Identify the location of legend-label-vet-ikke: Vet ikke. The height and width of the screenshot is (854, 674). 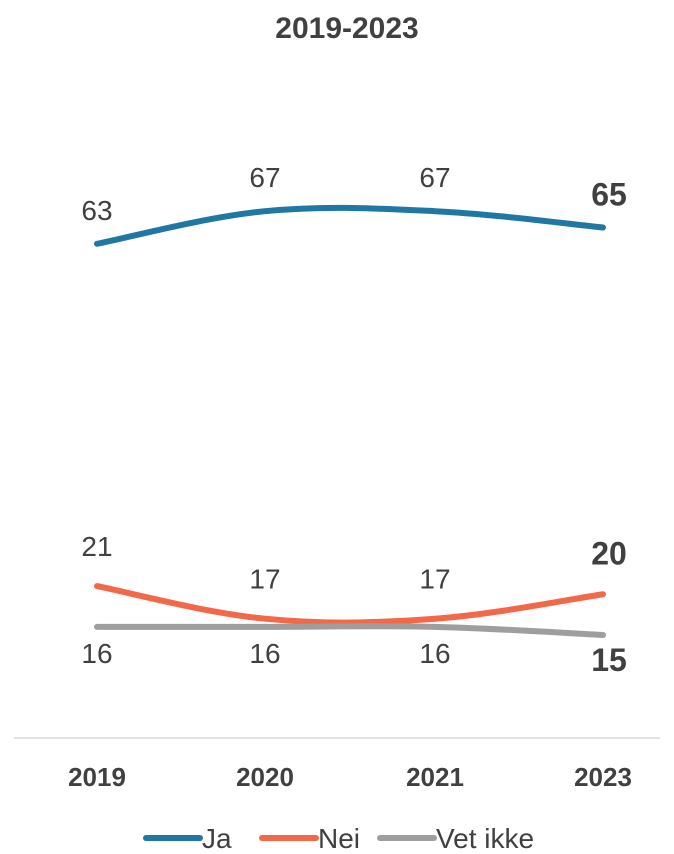
(485, 838).